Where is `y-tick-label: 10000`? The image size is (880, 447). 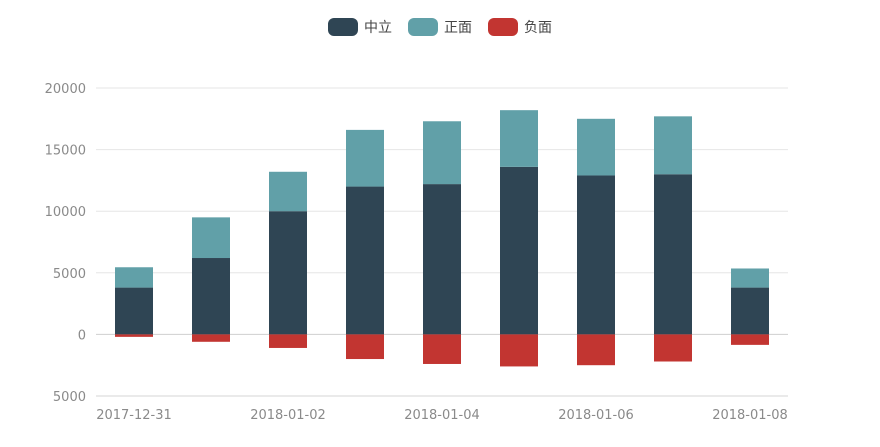
y-tick-label: 10000 is located at coordinates (65, 212).